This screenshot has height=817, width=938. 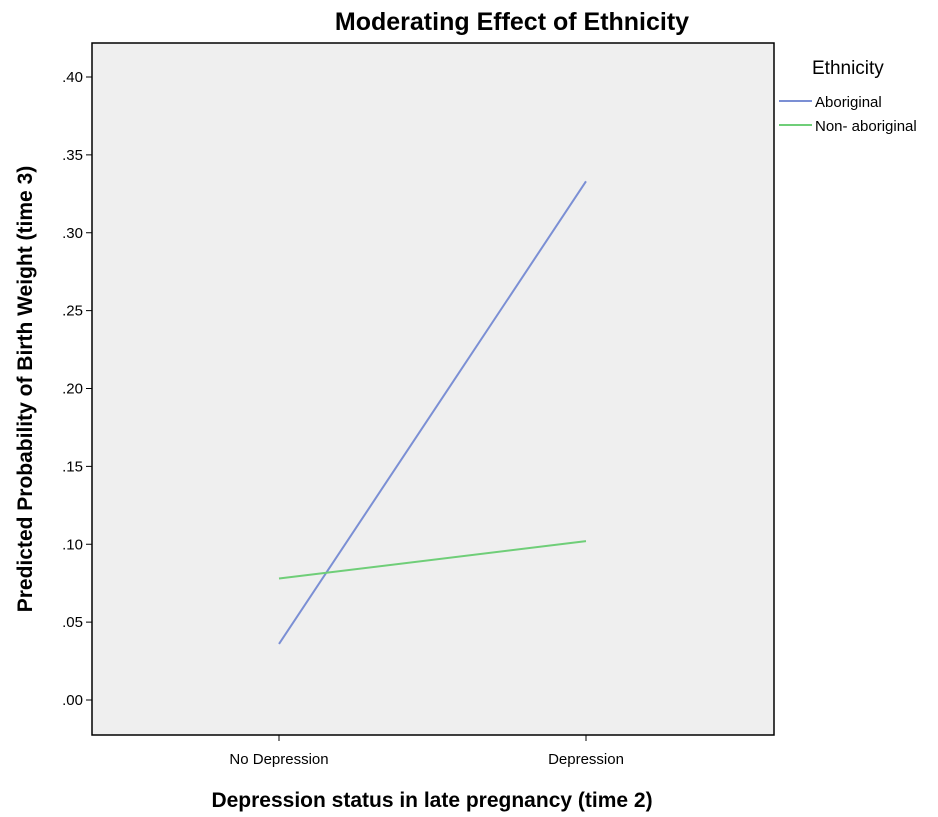 I want to click on x-tick-label: Depression, so click(x=586, y=759).